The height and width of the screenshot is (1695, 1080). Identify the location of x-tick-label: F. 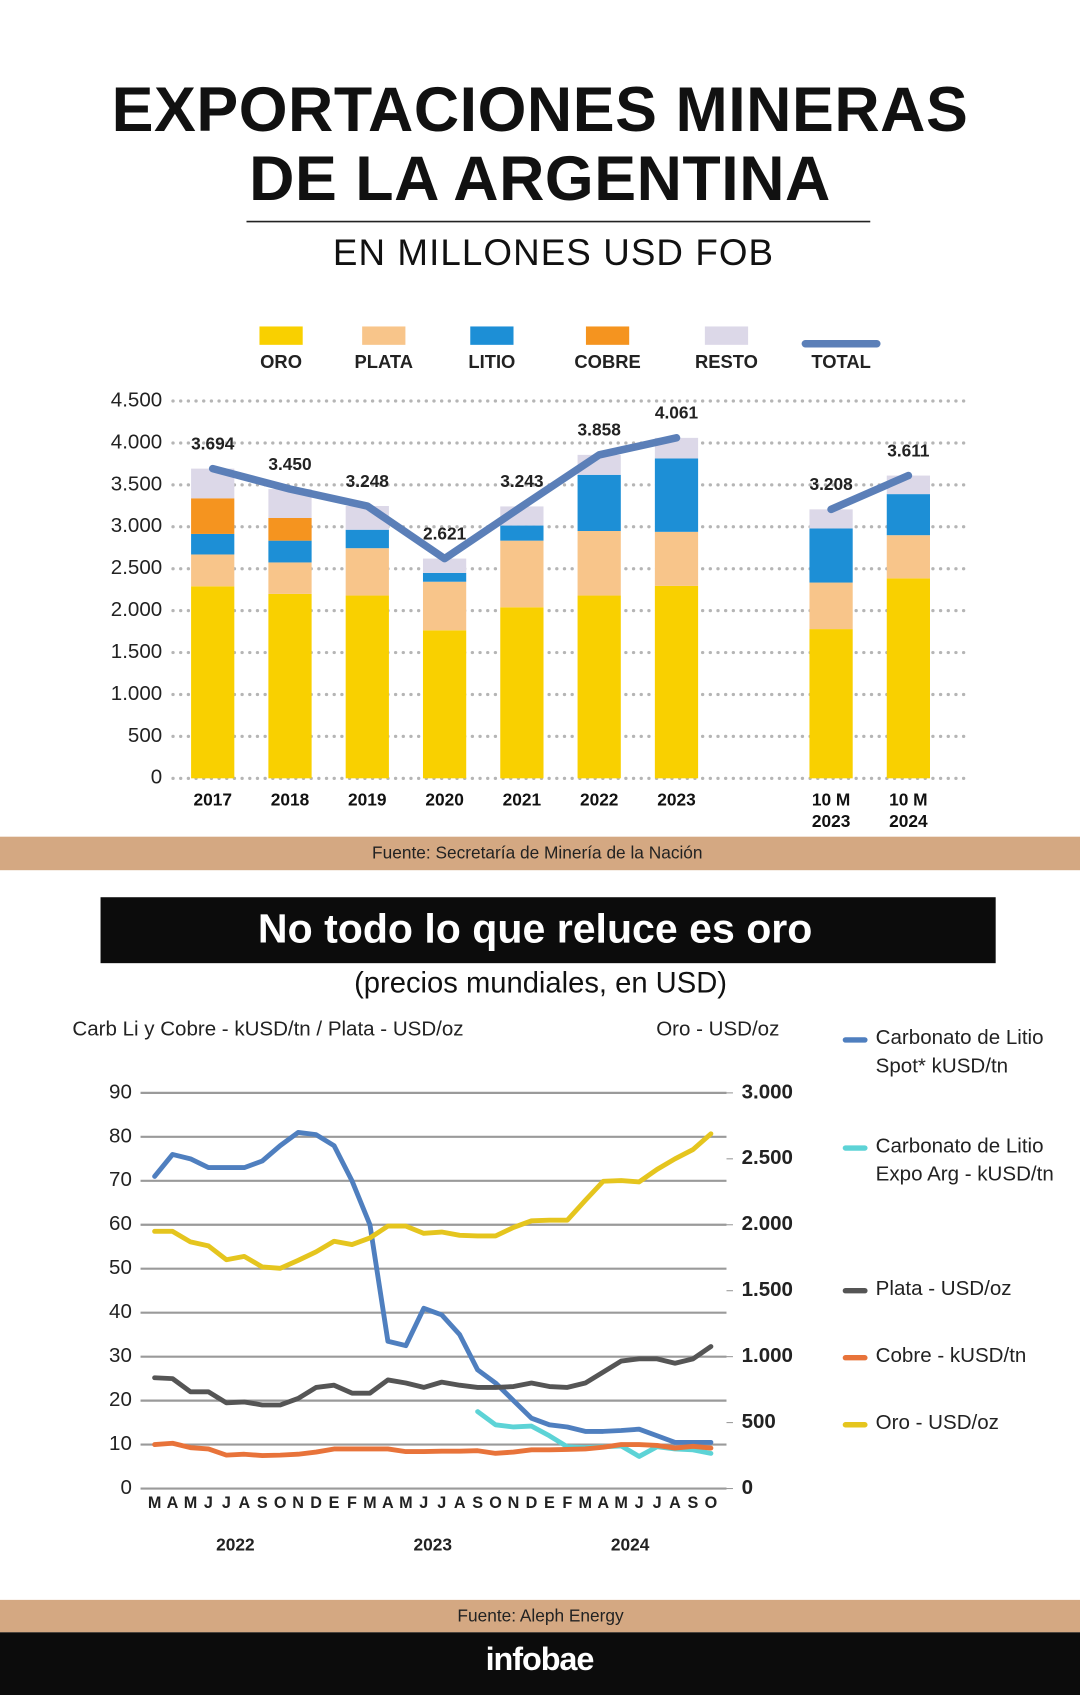
(352, 1503).